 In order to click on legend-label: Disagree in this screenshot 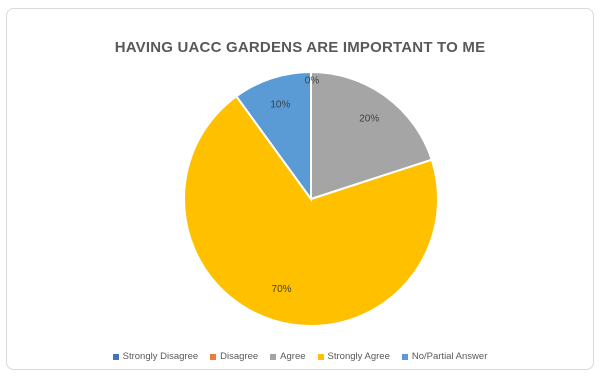, I will do `click(239, 356)`.